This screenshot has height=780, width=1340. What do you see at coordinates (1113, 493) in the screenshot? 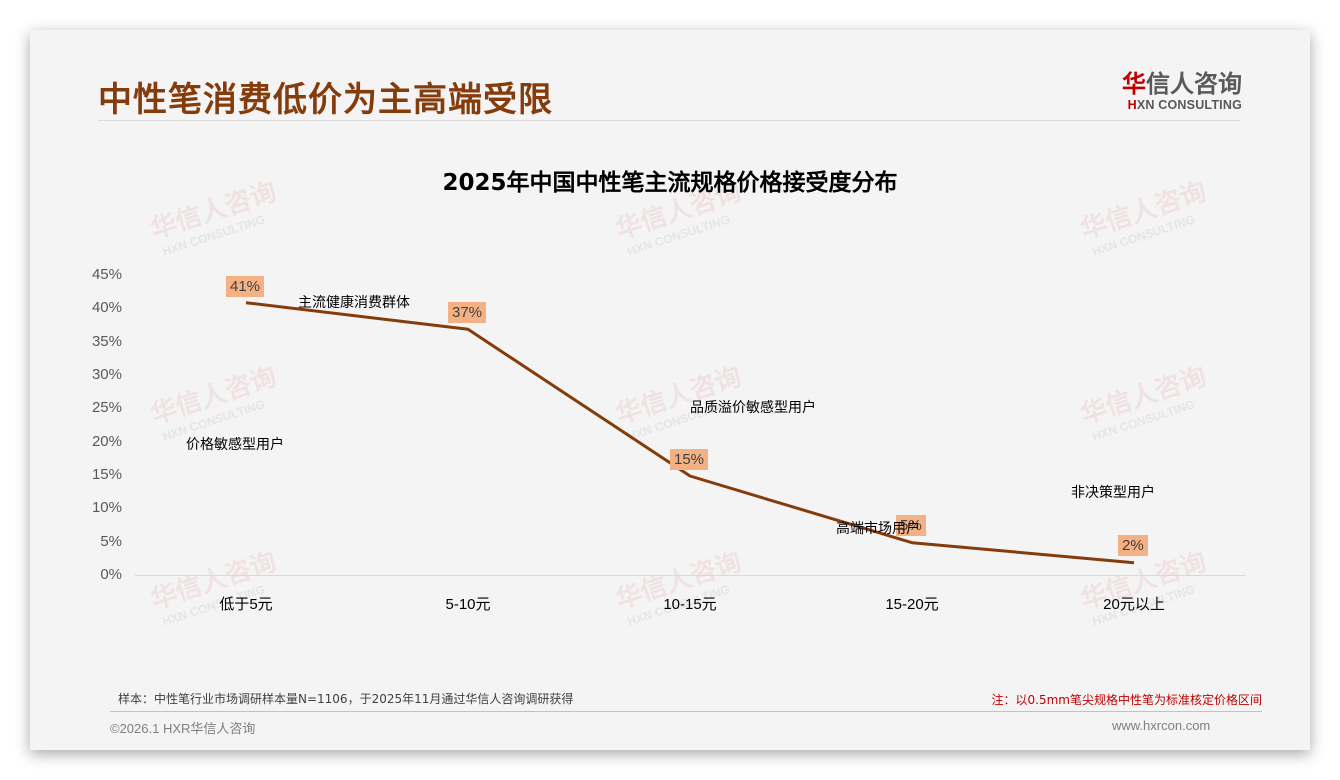
I see `annotation-non-decision: 非决策型用户` at bounding box center [1113, 493].